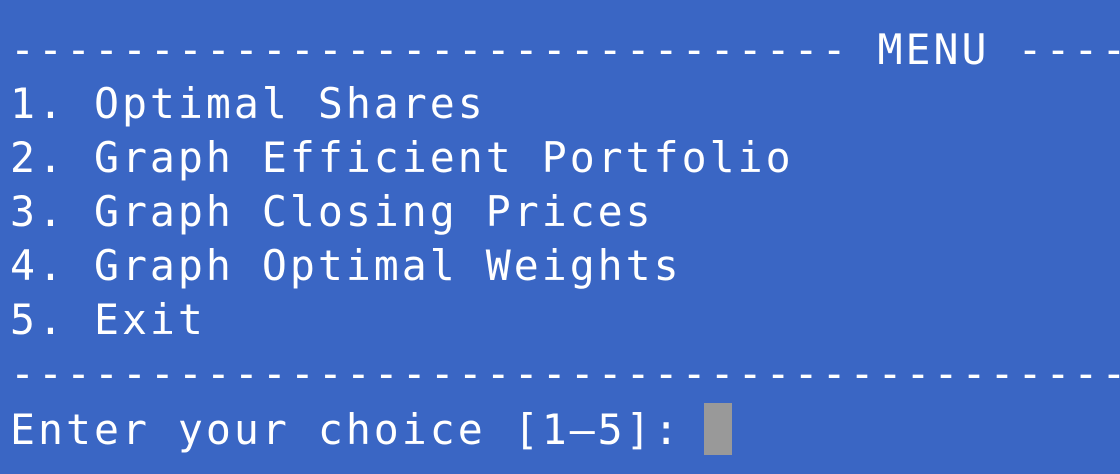  Describe the element at coordinates (346, 265) in the screenshot. I see `menu-item-graph-optimal-weights: 4. Graph Optimal Weights` at that location.